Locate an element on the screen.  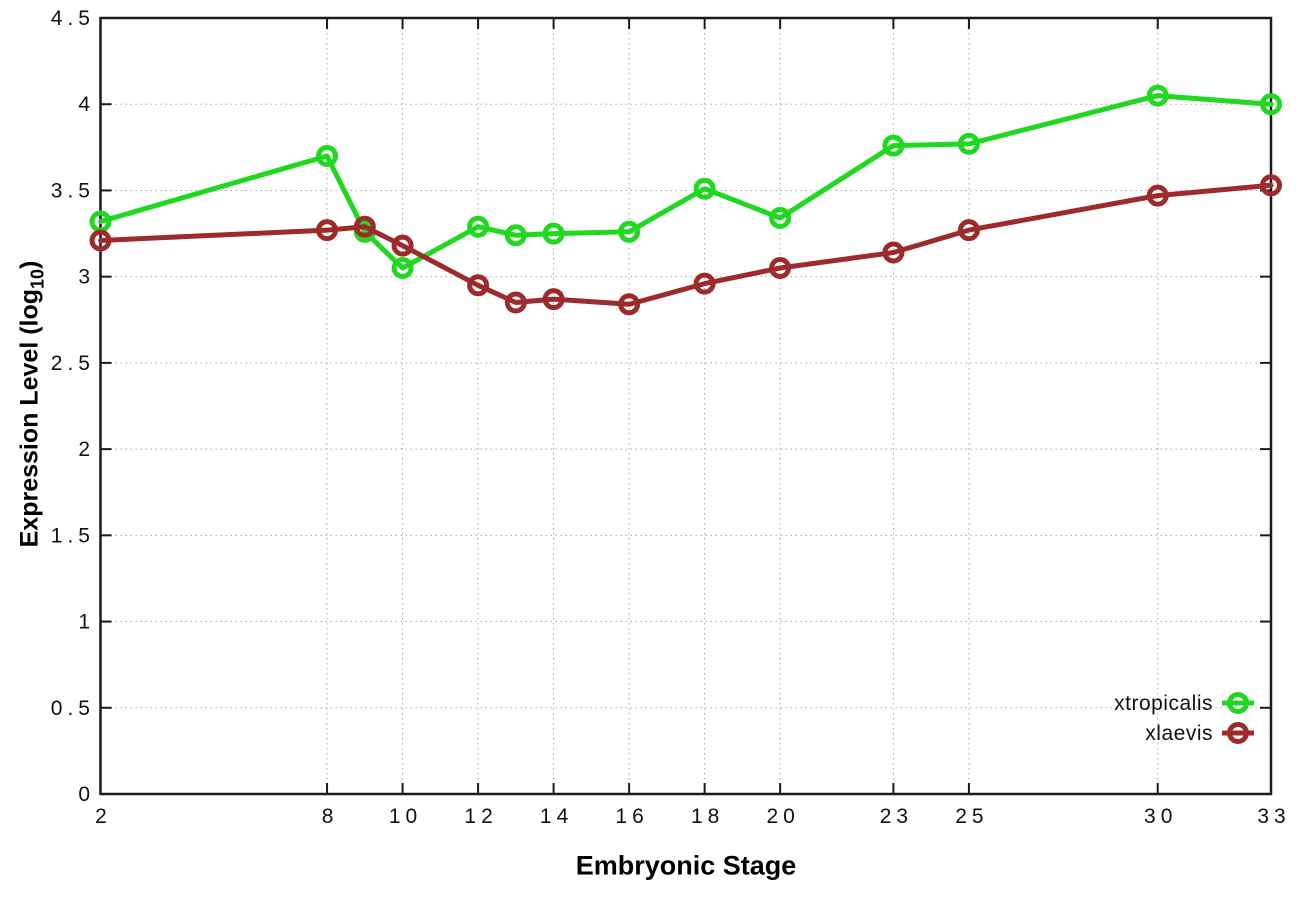
y-tick-label: 3 is located at coordinates (86, 277).